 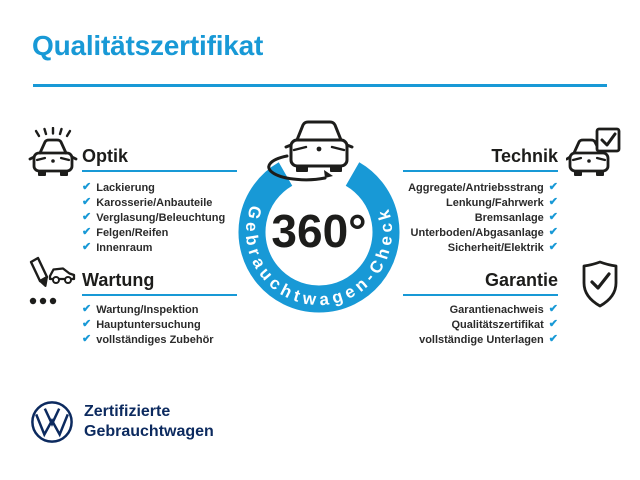 What do you see at coordinates (148, 324) in the screenshot?
I see `list-item-label: Hauptuntersuchung` at bounding box center [148, 324].